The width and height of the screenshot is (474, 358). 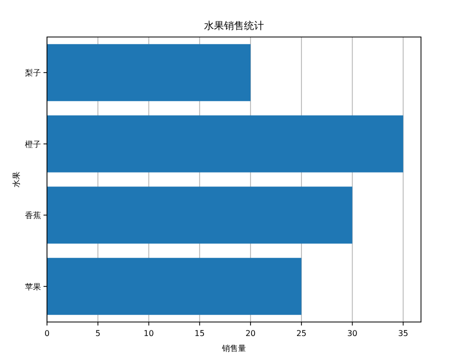 What do you see at coordinates (149, 333) in the screenshot?
I see `x-tick-label: 10` at bounding box center [149, 333].